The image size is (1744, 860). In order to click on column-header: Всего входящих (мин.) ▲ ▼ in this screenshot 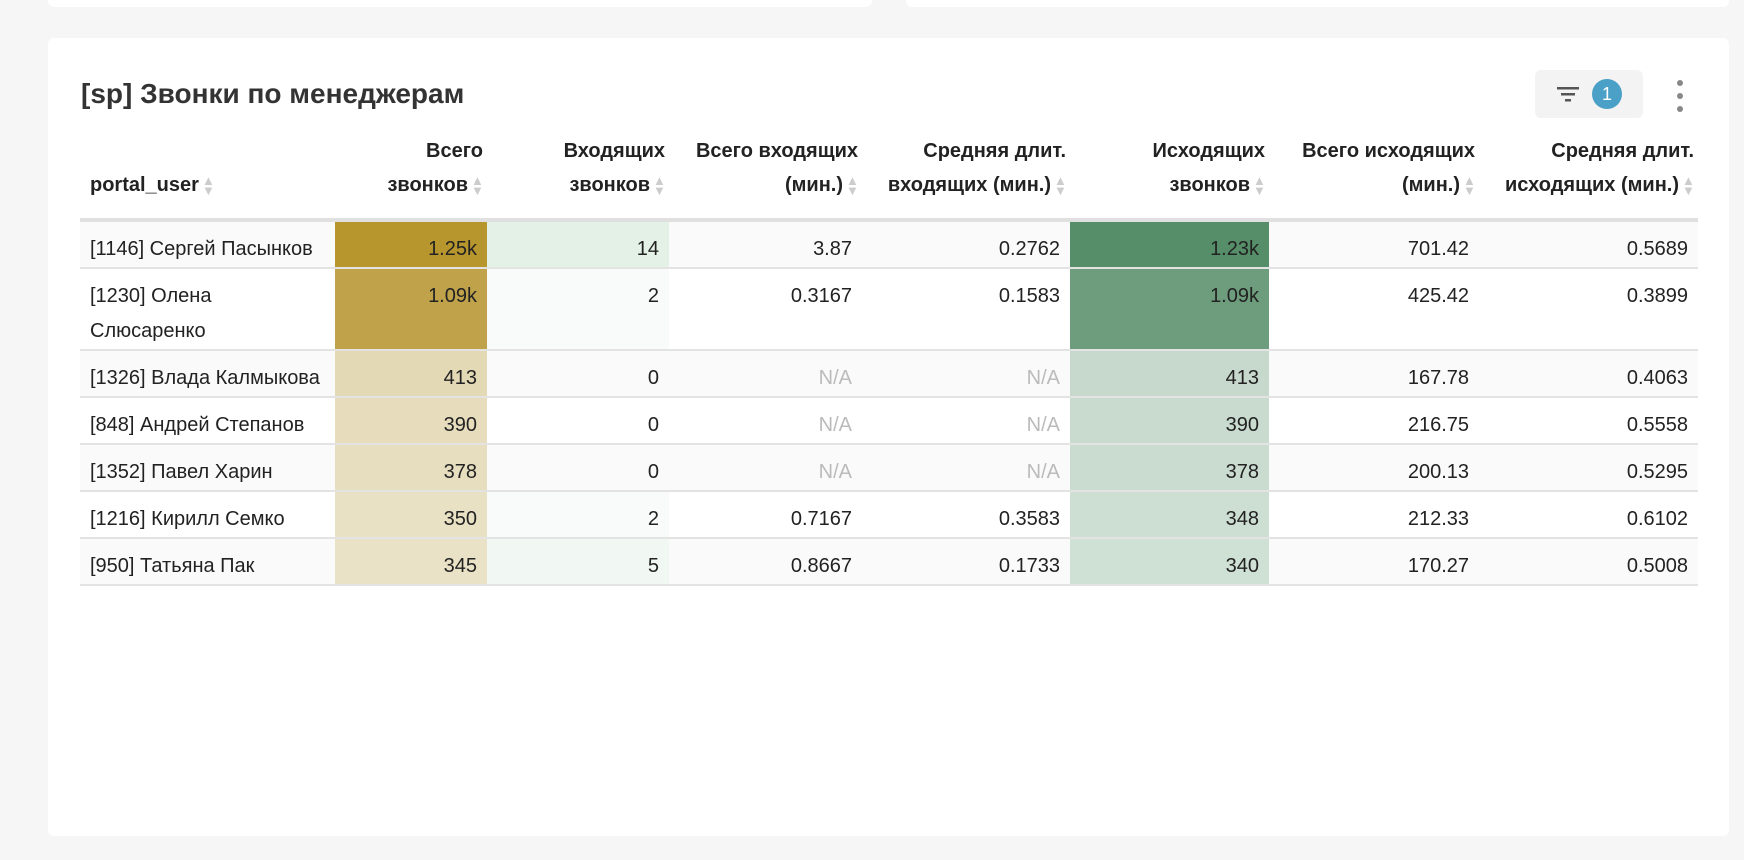, I will do `click(765, 178)`.